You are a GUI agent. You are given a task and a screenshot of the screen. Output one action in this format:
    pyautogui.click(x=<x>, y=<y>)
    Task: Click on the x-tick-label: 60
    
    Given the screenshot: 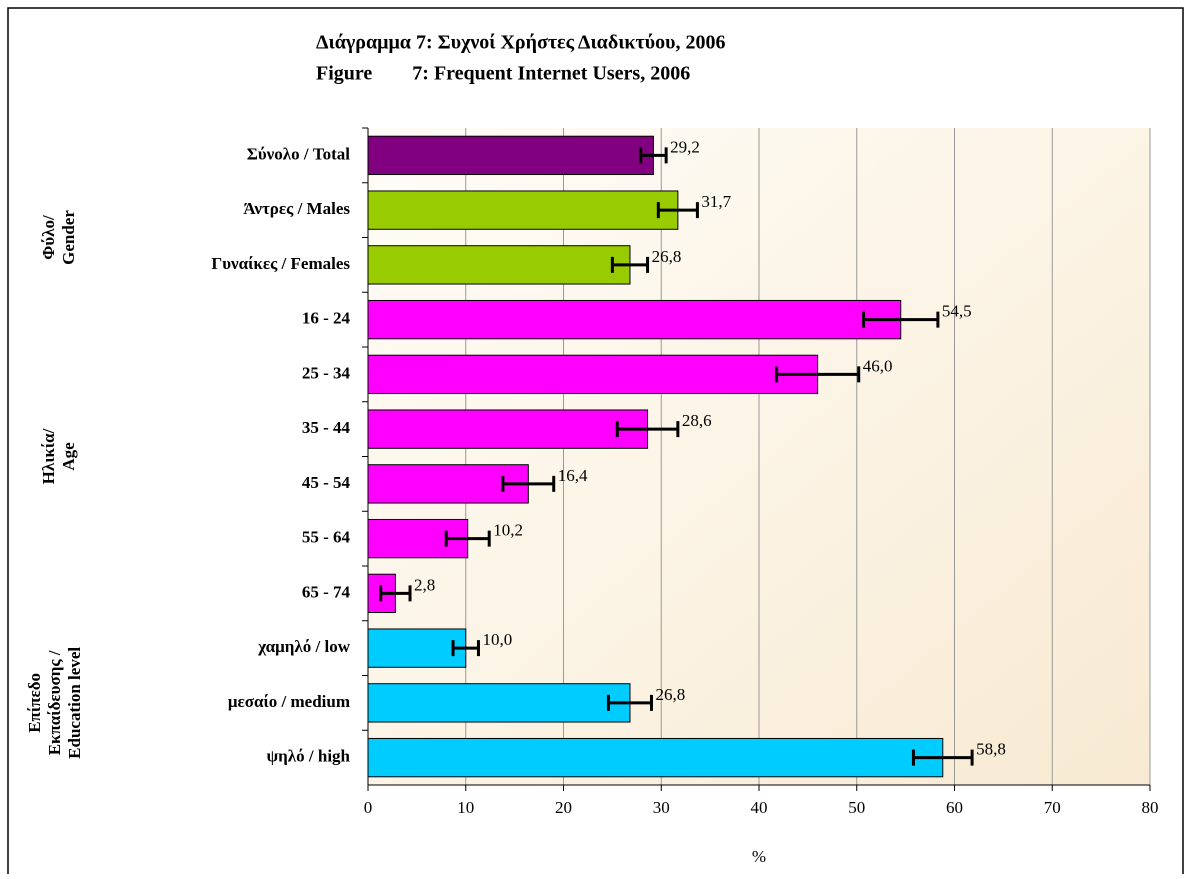 What is the action you would take?
    pyautogui.click(x=954, y=807)
    